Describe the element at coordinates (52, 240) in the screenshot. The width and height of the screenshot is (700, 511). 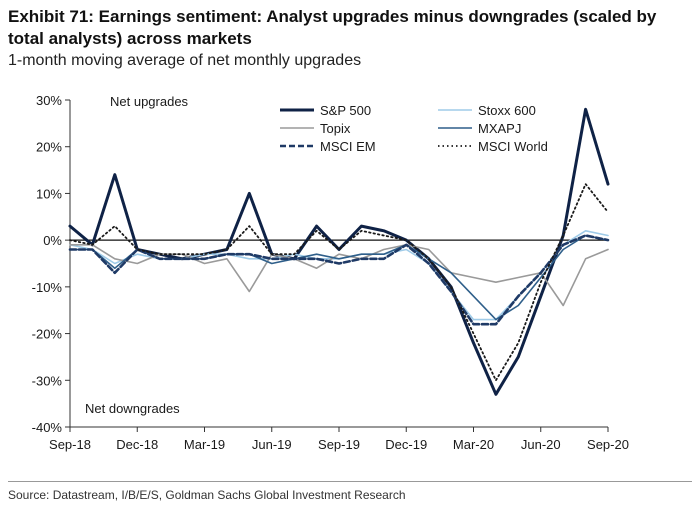
I see `y-tick-label: 0%` at that location.